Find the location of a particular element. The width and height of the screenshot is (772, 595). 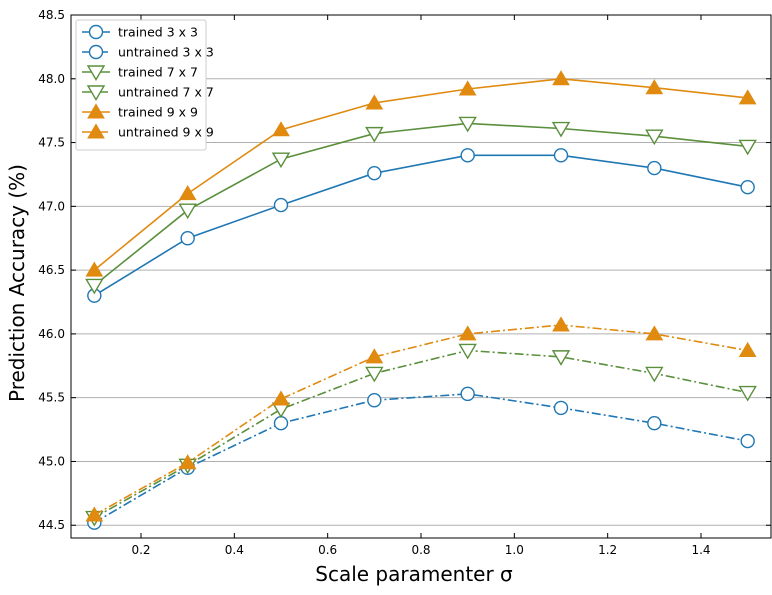

x-tick-label: 1.2 is located at coordinates (607, 550).